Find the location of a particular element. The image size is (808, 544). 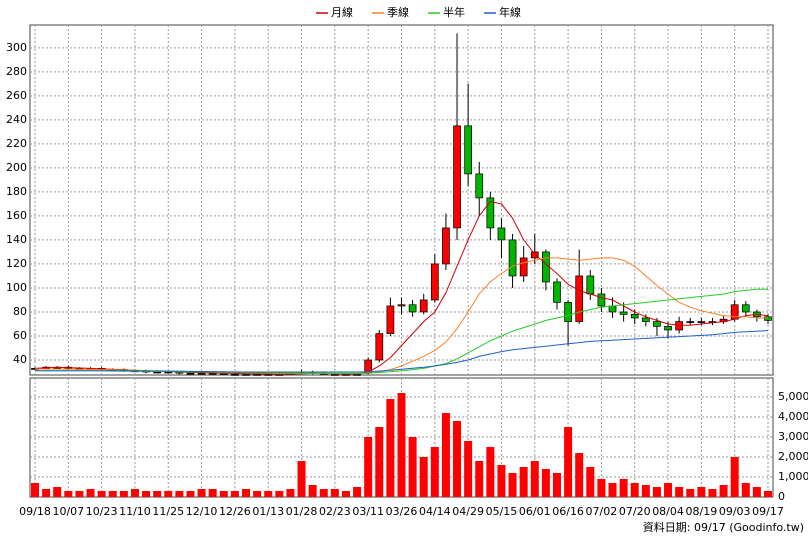

y-tick-label: 80 is located at coordinates (20, 311).